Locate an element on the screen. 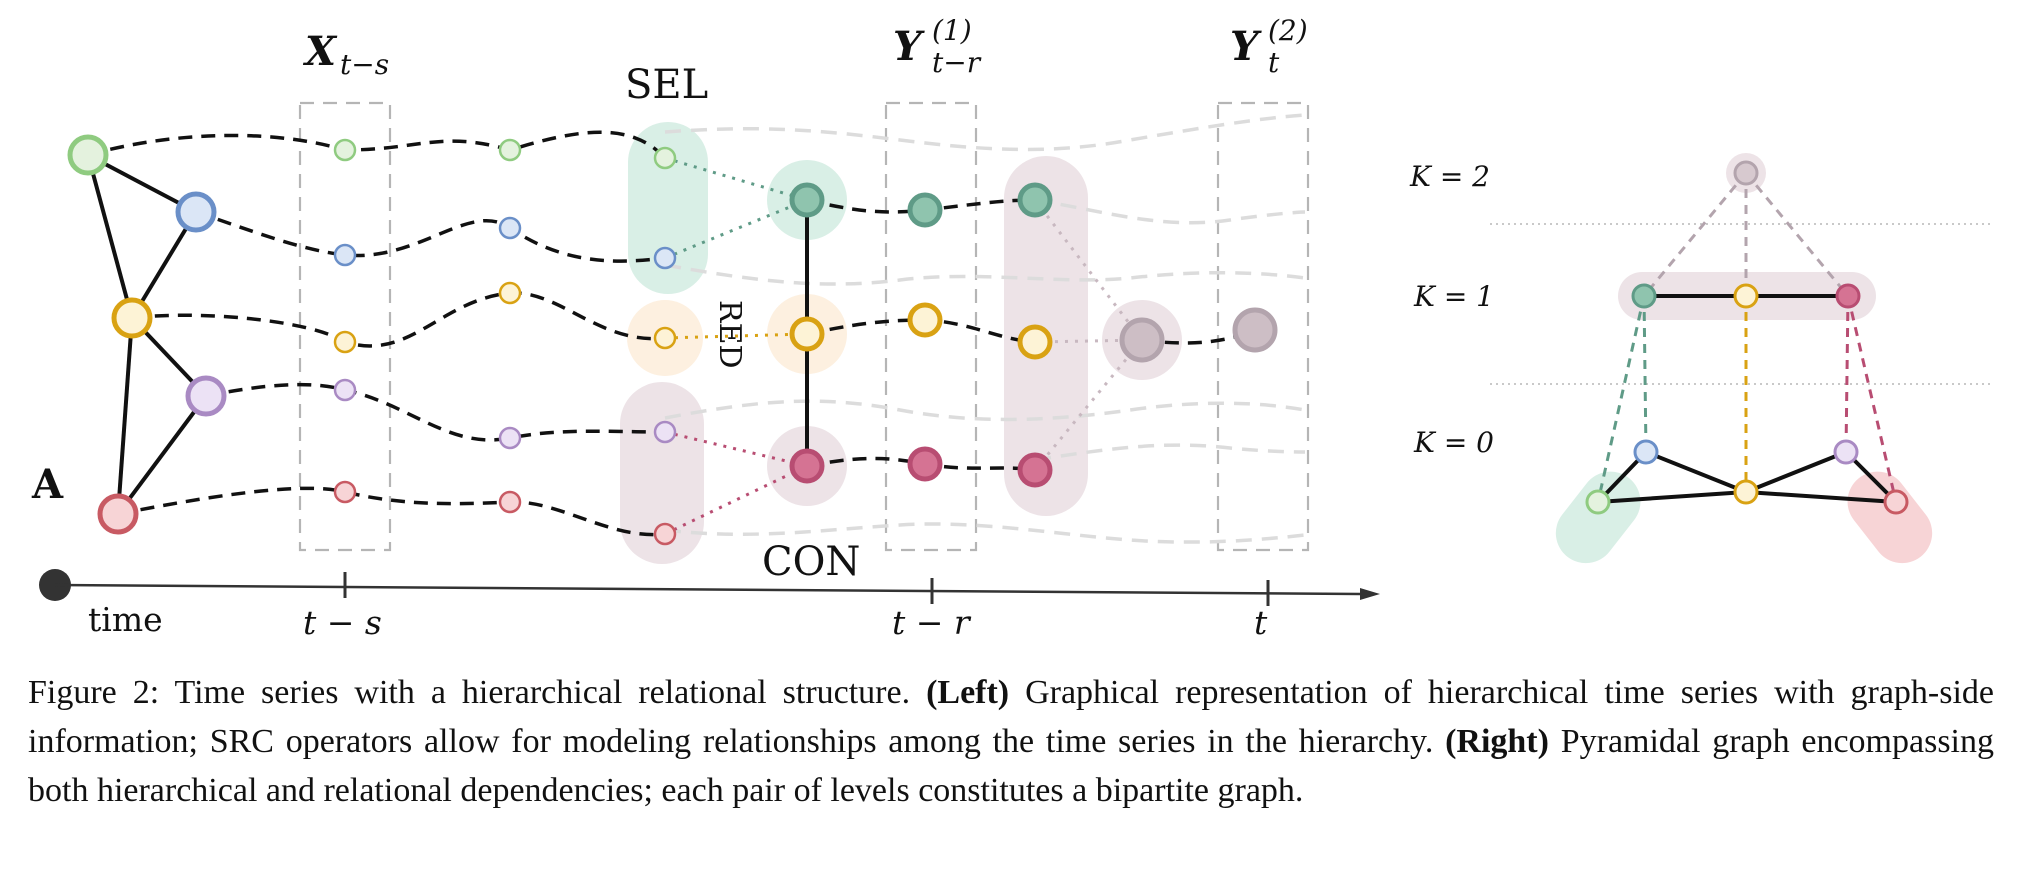 This screenshot has width=2025, height=878. aggregate-nodes is located at coordinates (1033, 335).